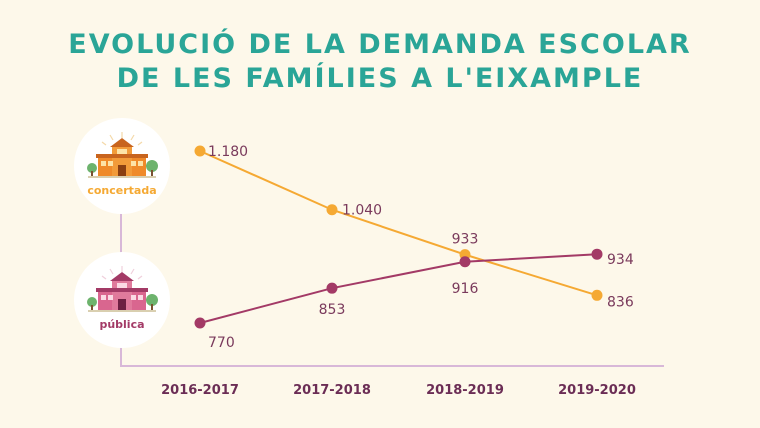 This screenshot has width=760, height=428. Describe the element at coordinates (398, 288) in the screenshot. I see `series-line-publica` at that location.